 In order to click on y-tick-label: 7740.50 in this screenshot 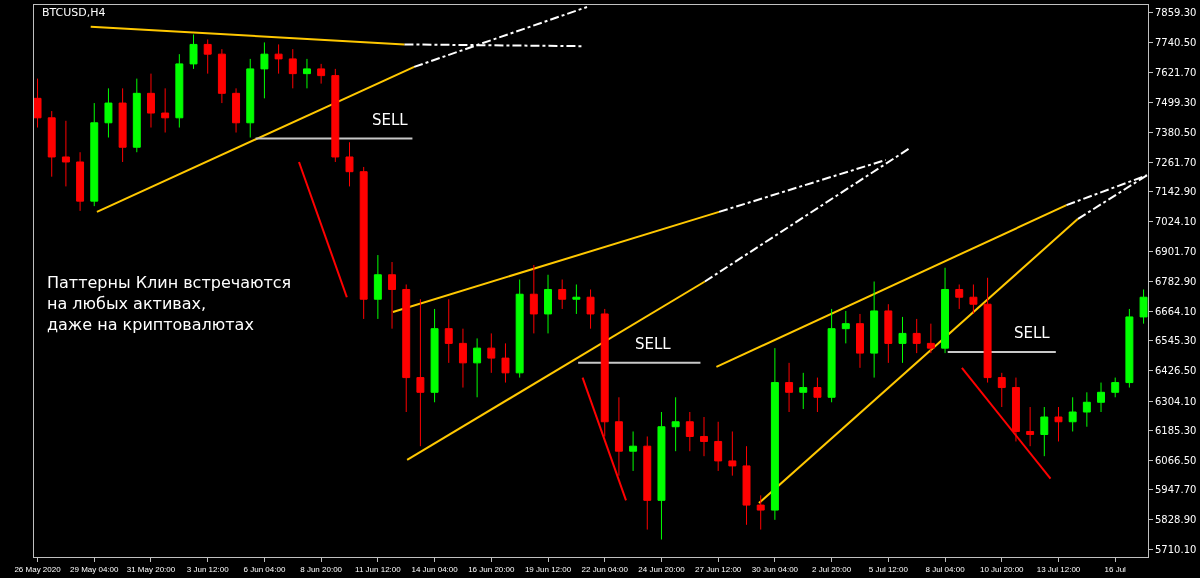, I will do `click(1176, 43)`.